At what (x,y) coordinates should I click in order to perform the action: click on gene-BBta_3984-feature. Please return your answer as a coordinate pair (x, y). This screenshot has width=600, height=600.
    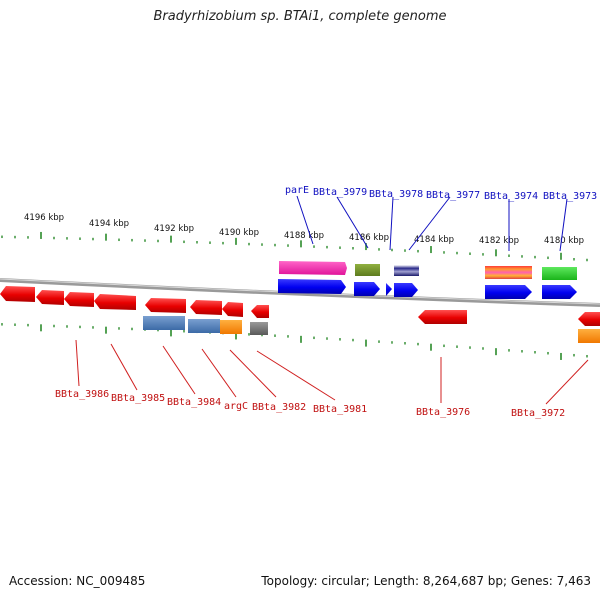
    Looking at the image, I should click on (164, 323).